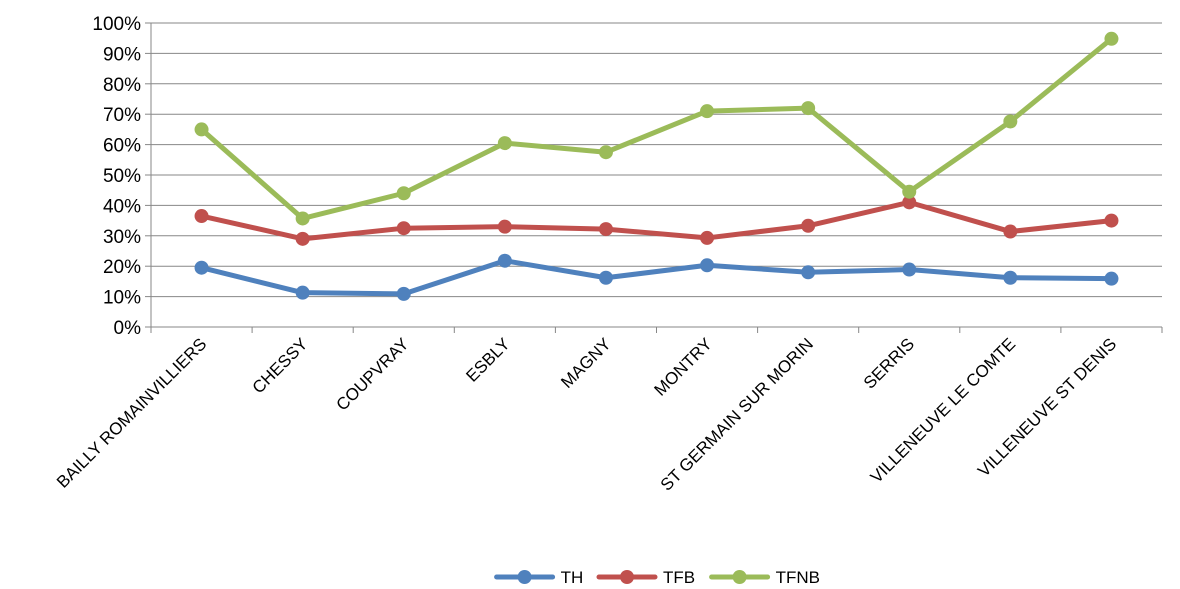 The width and height of the screenshot is (1180, 589). What do you see at coordinates (586, 363) in the screenshot?
I see `x-tick-label: MAGNY` at bounding box center [586, 363].